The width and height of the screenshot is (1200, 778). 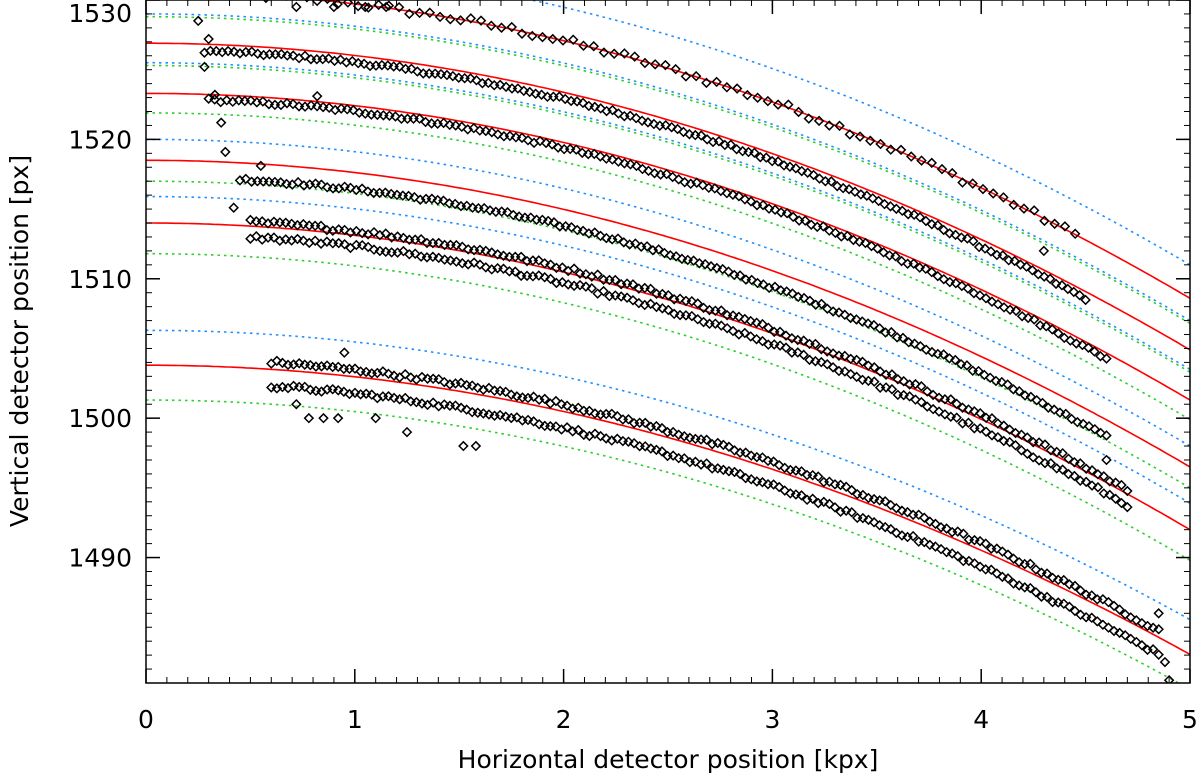 What do you see at coordinates (100, 139) in the screenshot?
I see `y-tick-label: 1520` at bounding box center [100, 139].